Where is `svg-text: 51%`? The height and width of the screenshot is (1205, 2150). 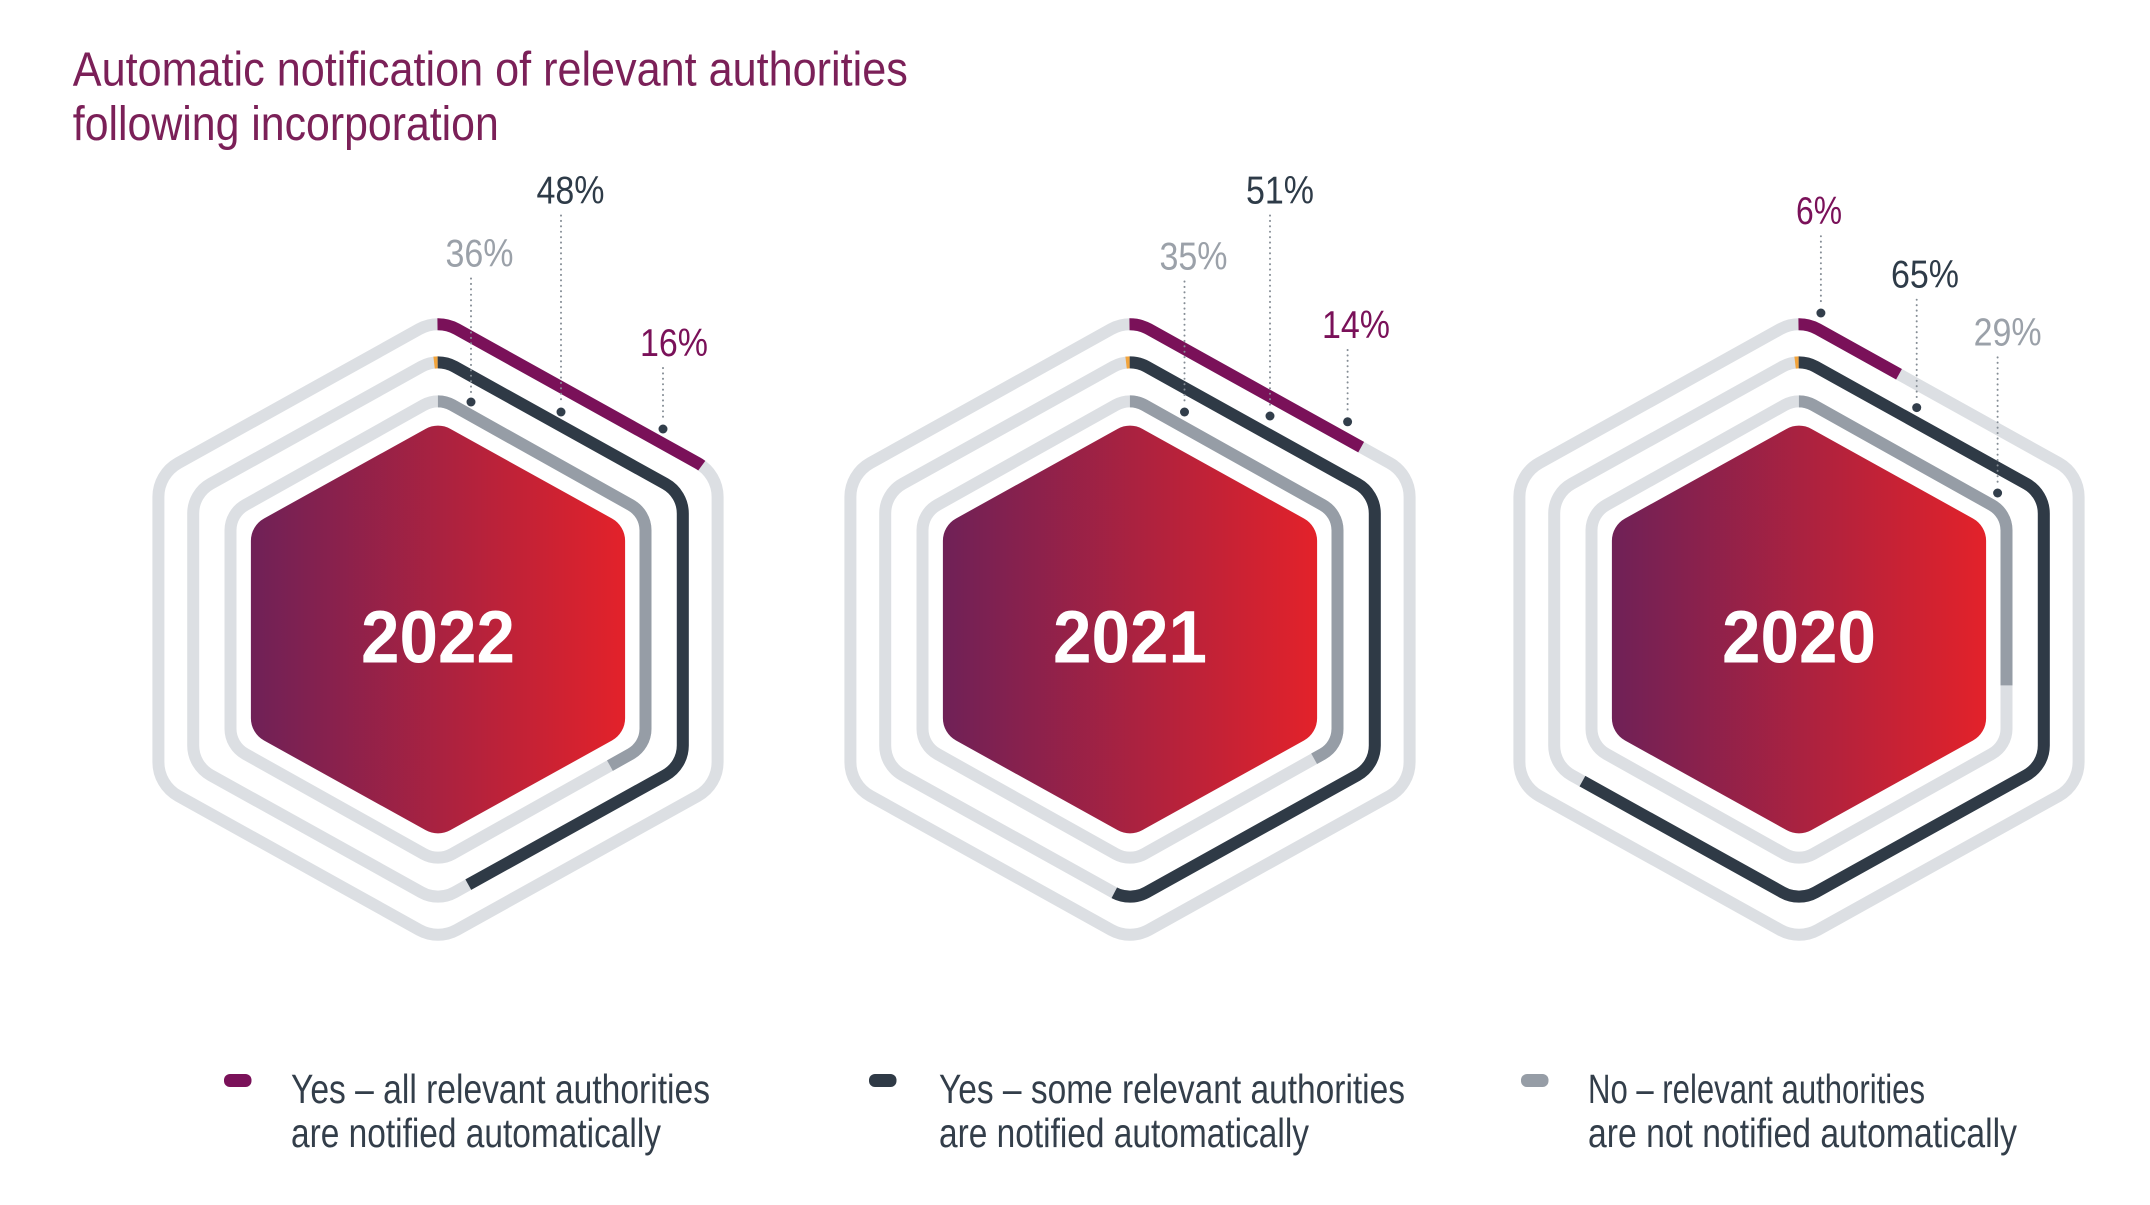
svg-text: 51% is located at coordinates (1280, 191).